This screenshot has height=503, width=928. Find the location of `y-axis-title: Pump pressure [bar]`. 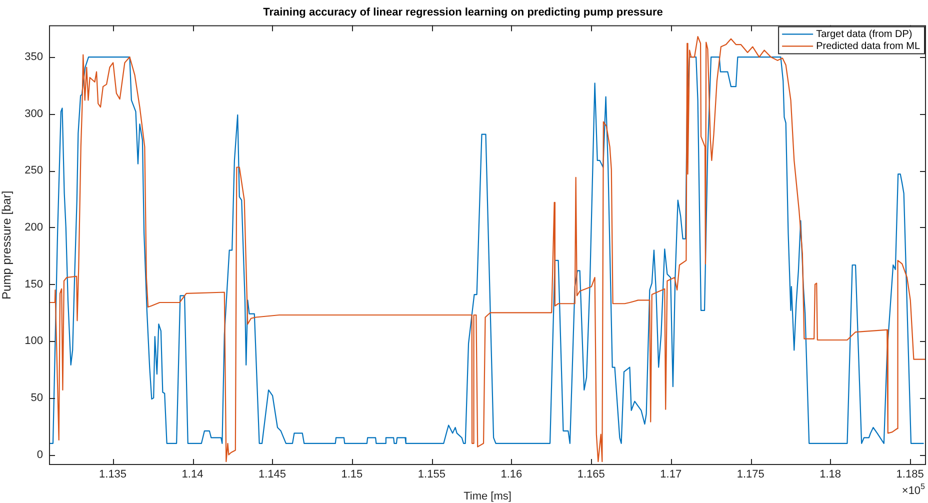

y-axis-title: Pump pressure [bar] is located at coordinates (7, 245).